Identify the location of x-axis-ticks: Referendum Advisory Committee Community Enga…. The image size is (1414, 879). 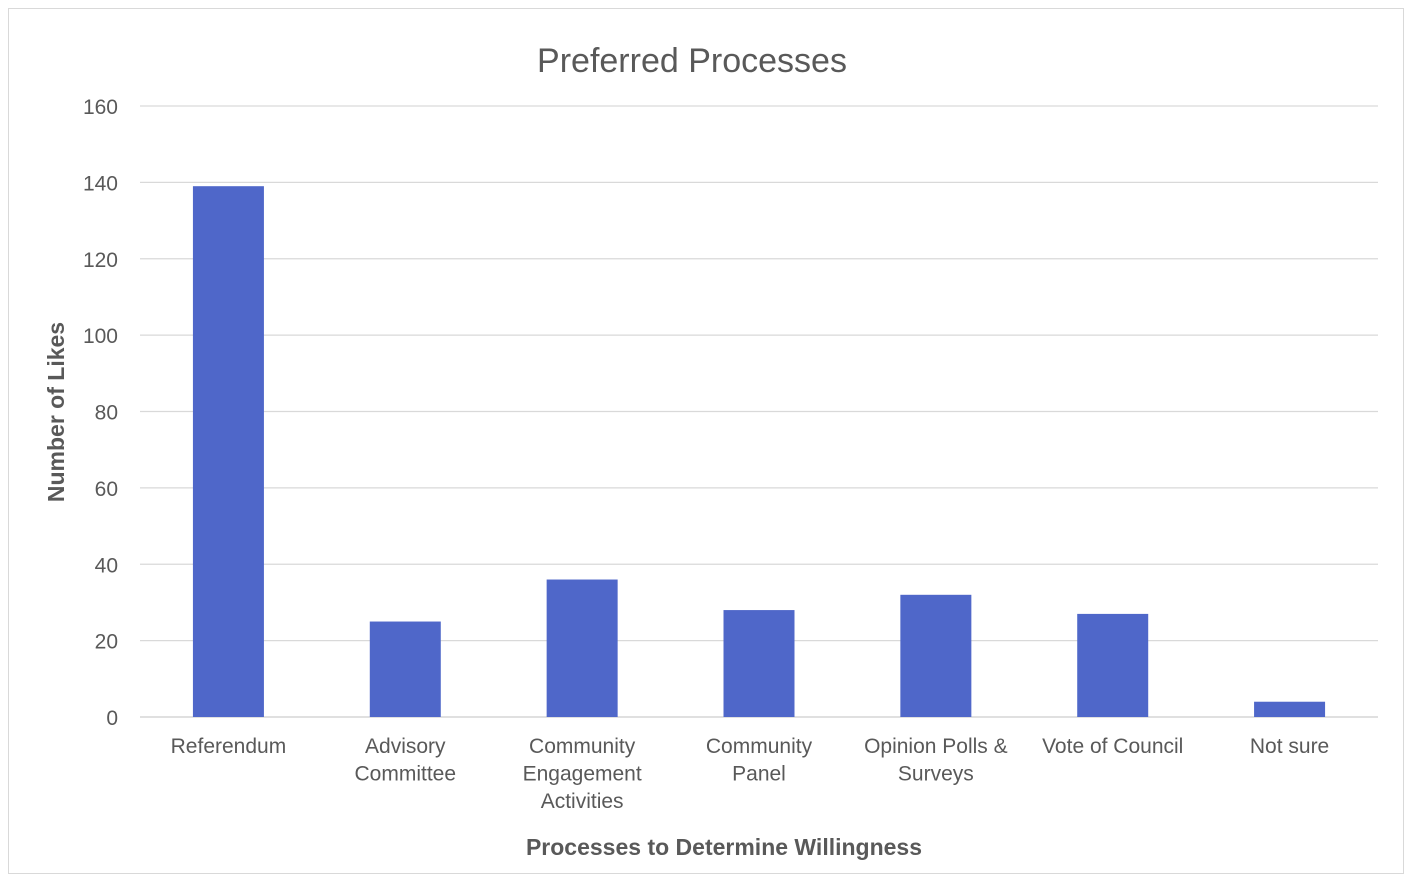
(750, 774).